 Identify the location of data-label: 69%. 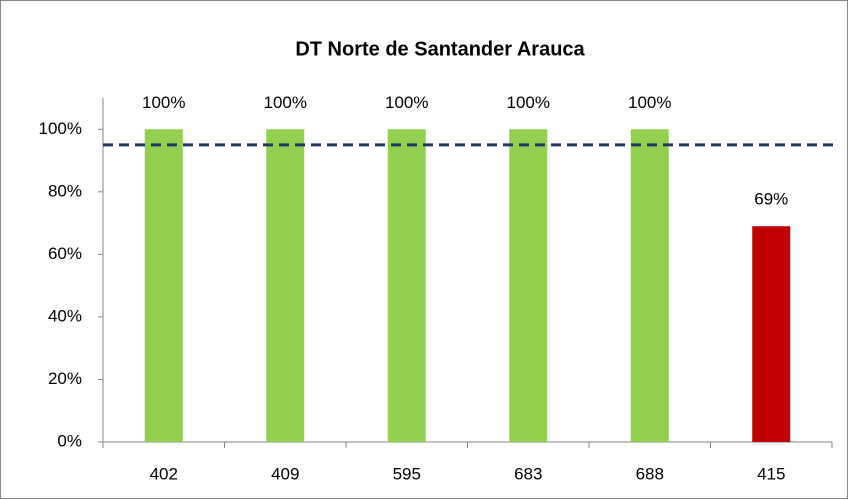
(771, 199).